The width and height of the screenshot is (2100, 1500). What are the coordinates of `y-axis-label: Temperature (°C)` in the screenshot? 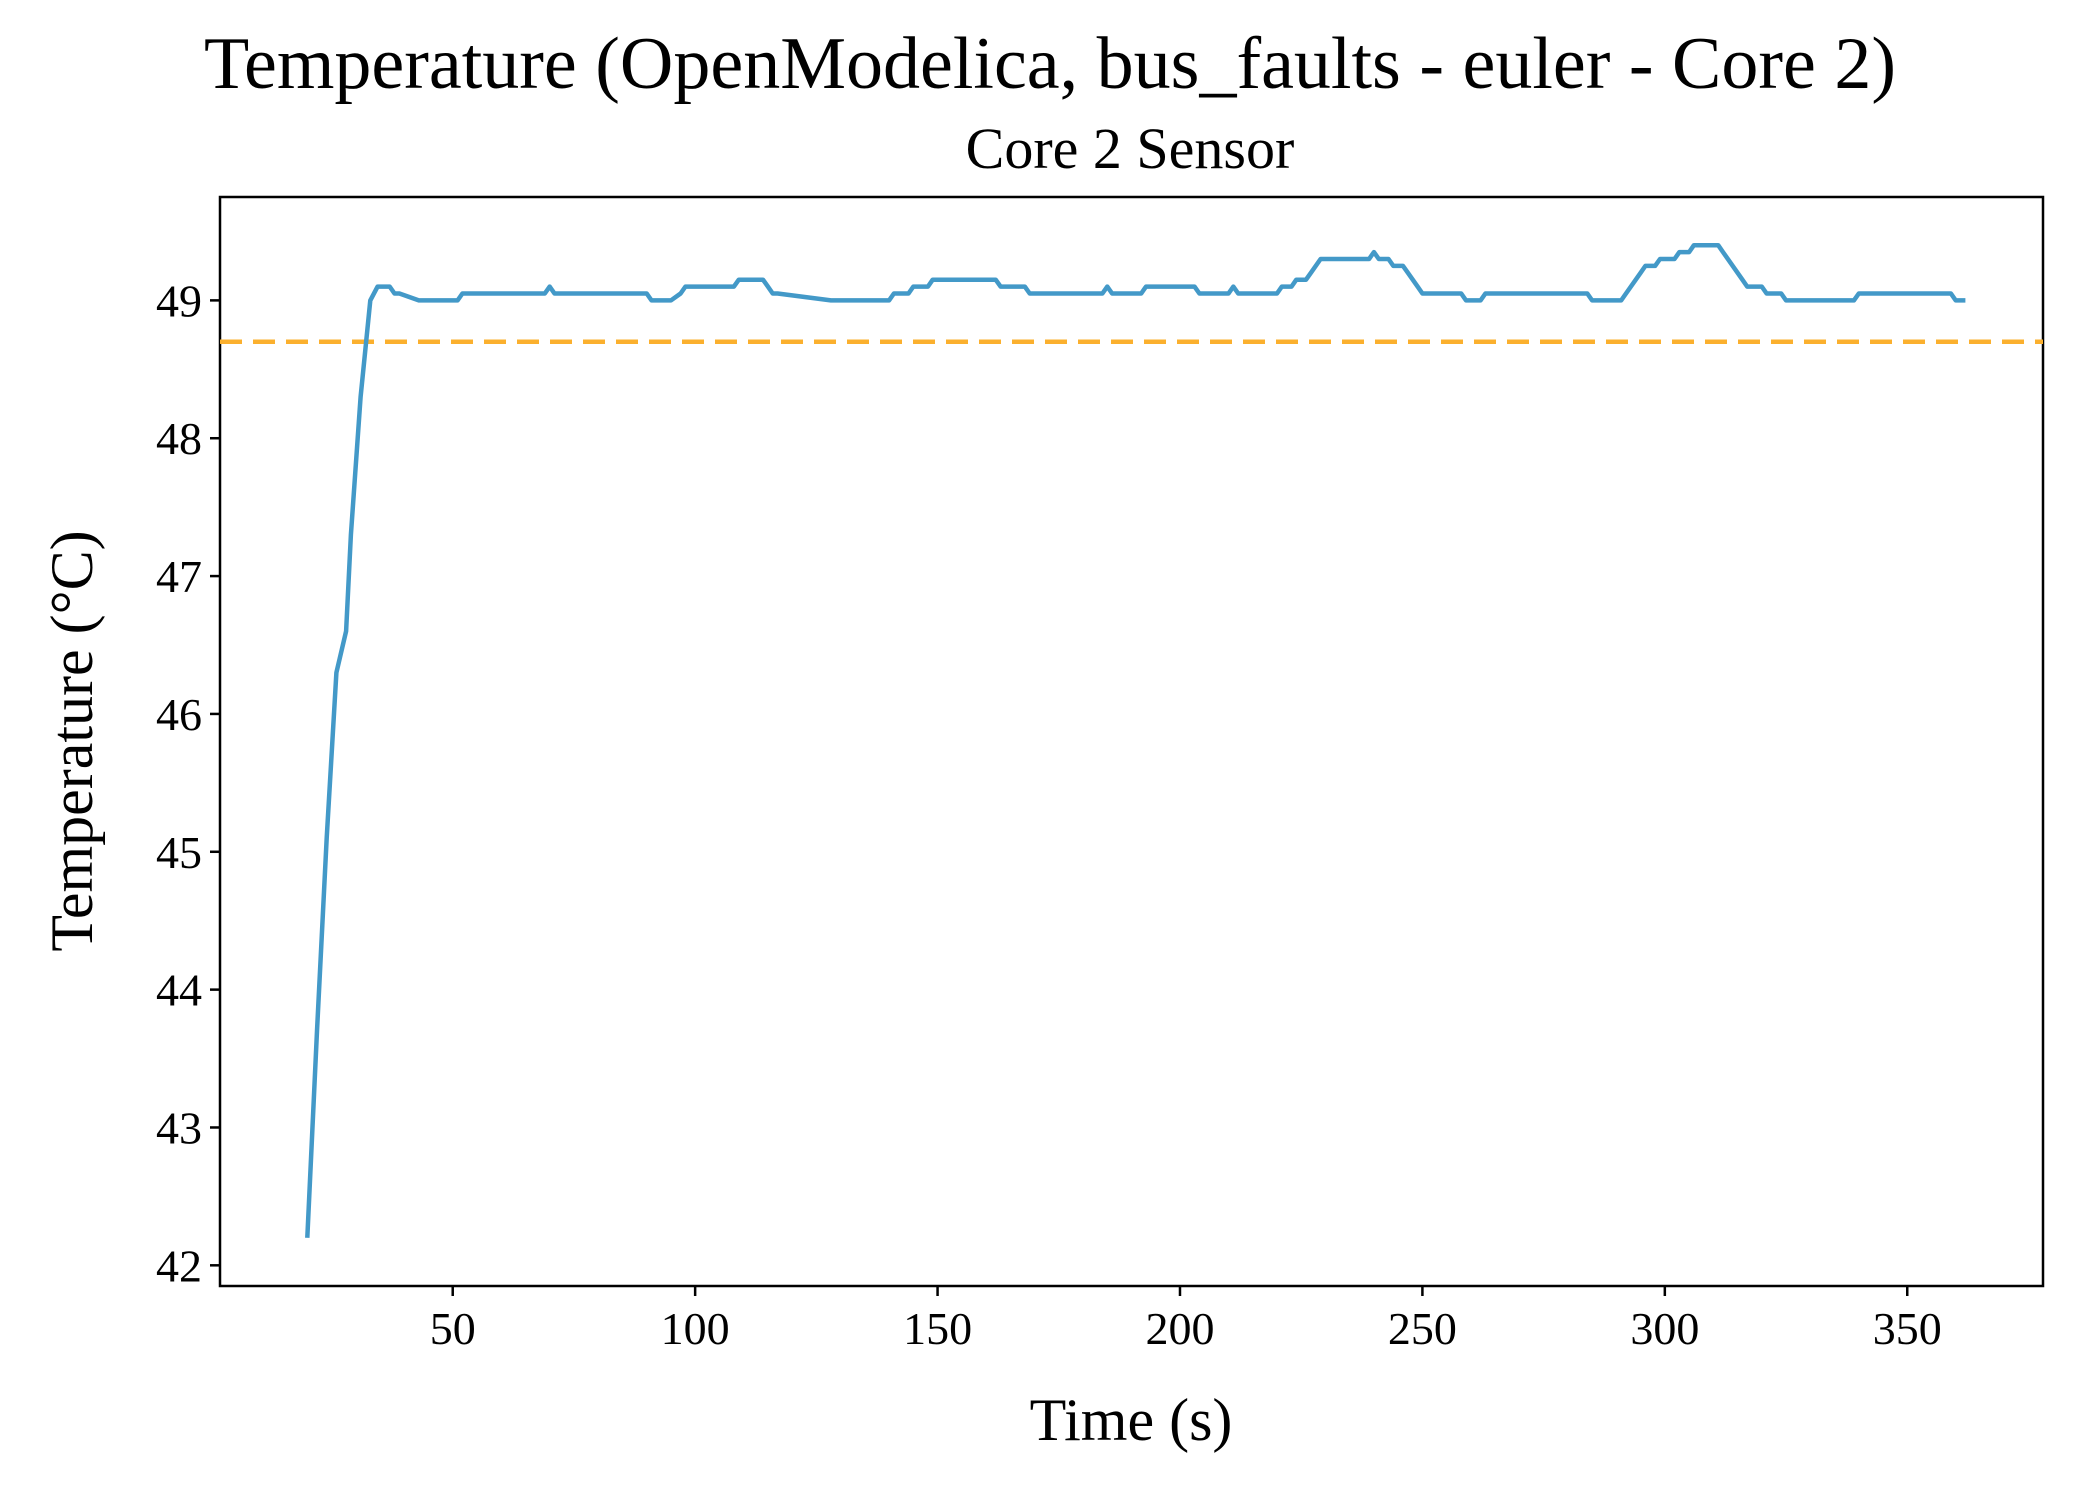 It's located at (72, 740).